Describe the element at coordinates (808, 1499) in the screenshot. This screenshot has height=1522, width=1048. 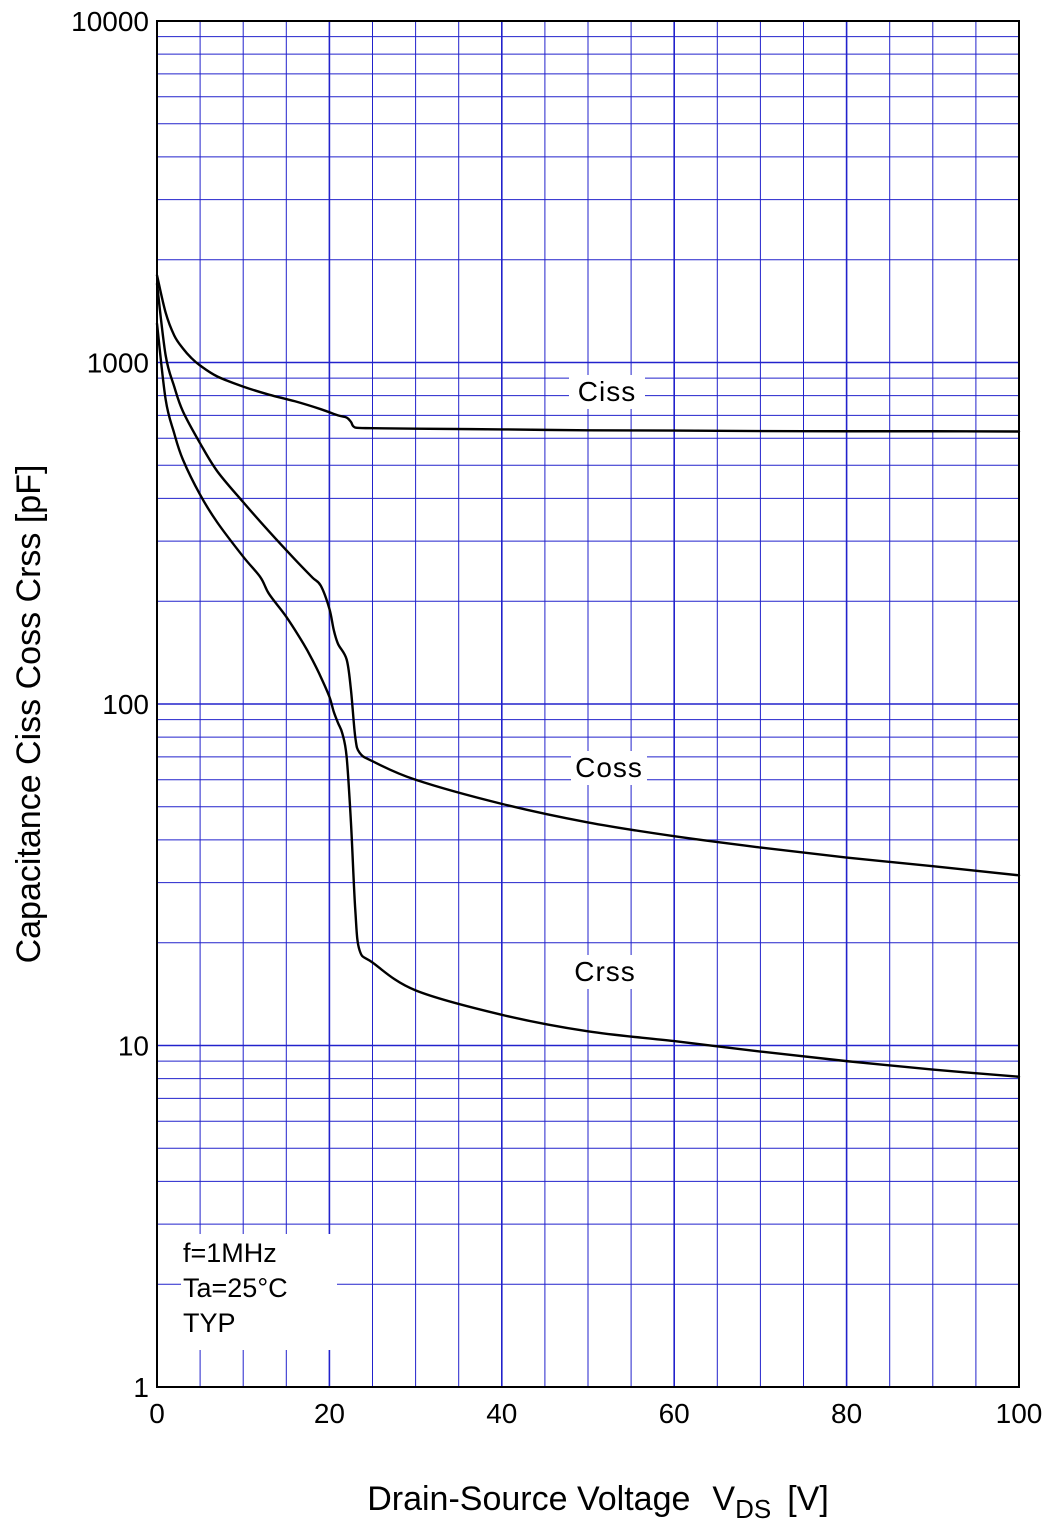
I see `x-axis-title-unit: [V]` at that location.